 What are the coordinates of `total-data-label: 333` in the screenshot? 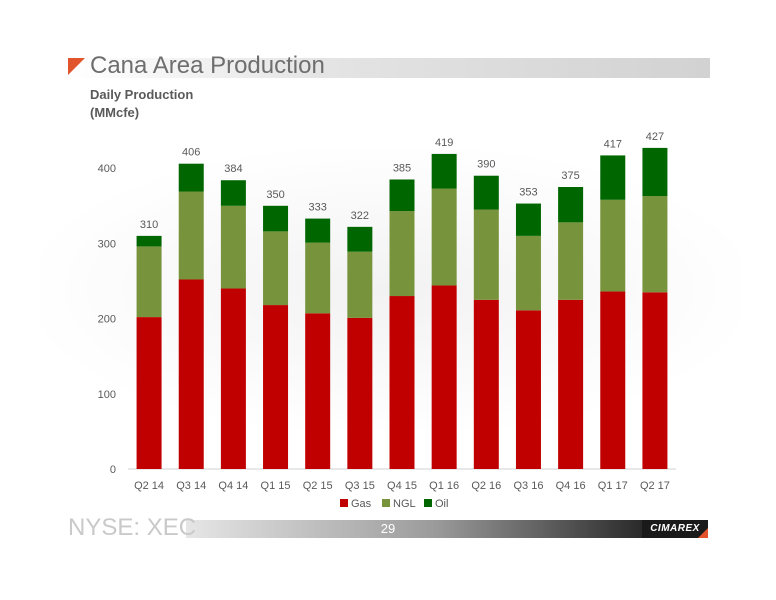 It's located at (318, 208).